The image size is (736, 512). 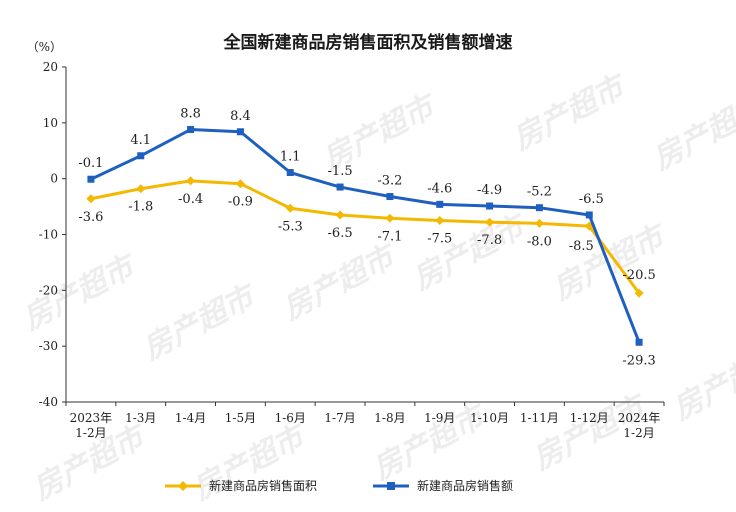 I want to click on x-tick-label: 1-5月, so click(x=240, y=418).